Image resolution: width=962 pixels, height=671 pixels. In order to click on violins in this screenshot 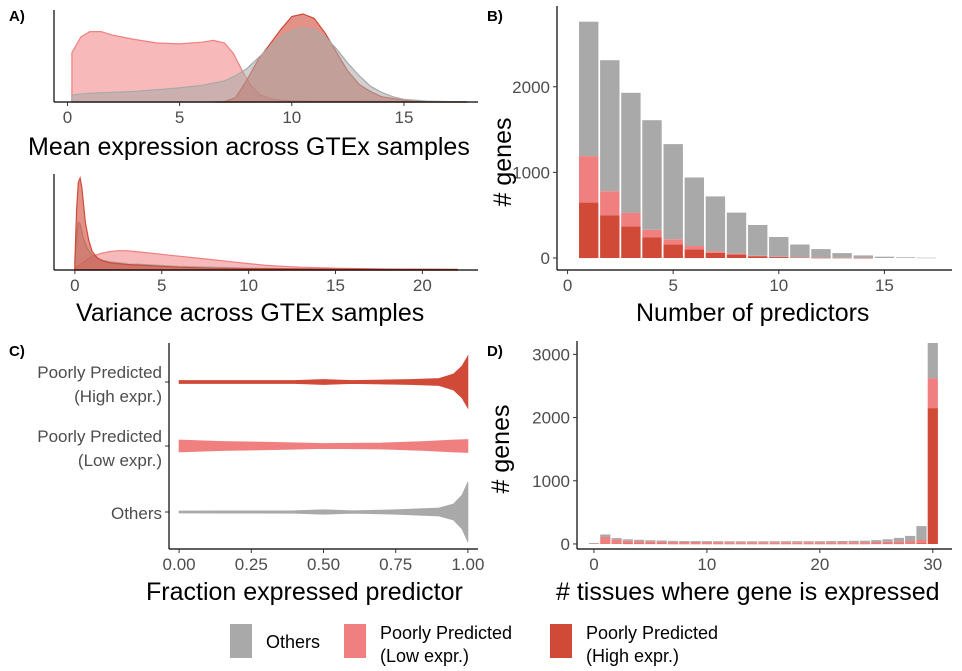, I will do `click(323, 448)`.